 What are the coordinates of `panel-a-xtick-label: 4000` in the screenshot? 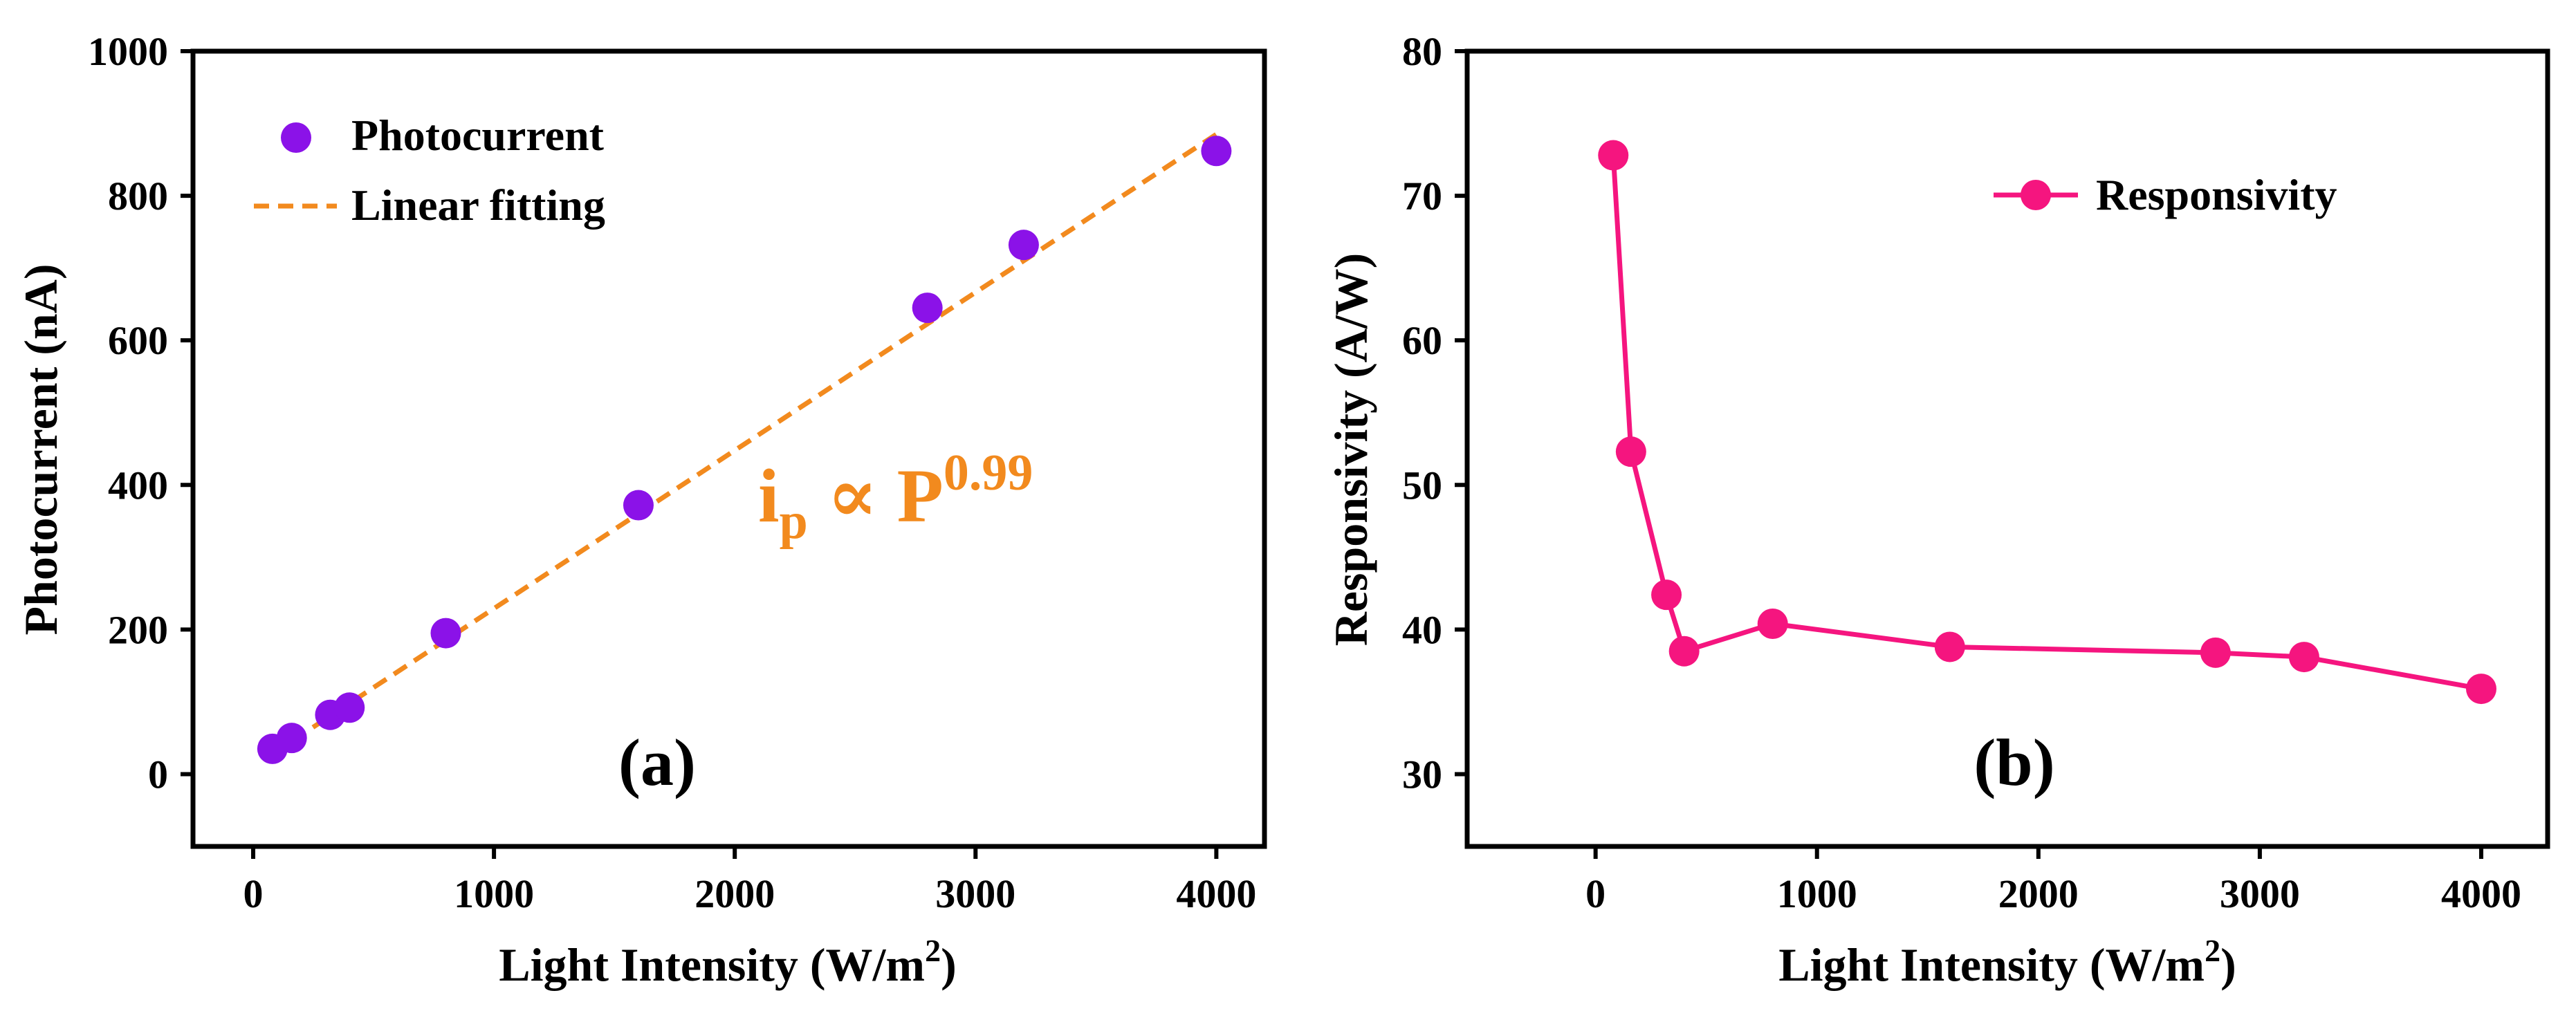 It's located at (1216, 893).